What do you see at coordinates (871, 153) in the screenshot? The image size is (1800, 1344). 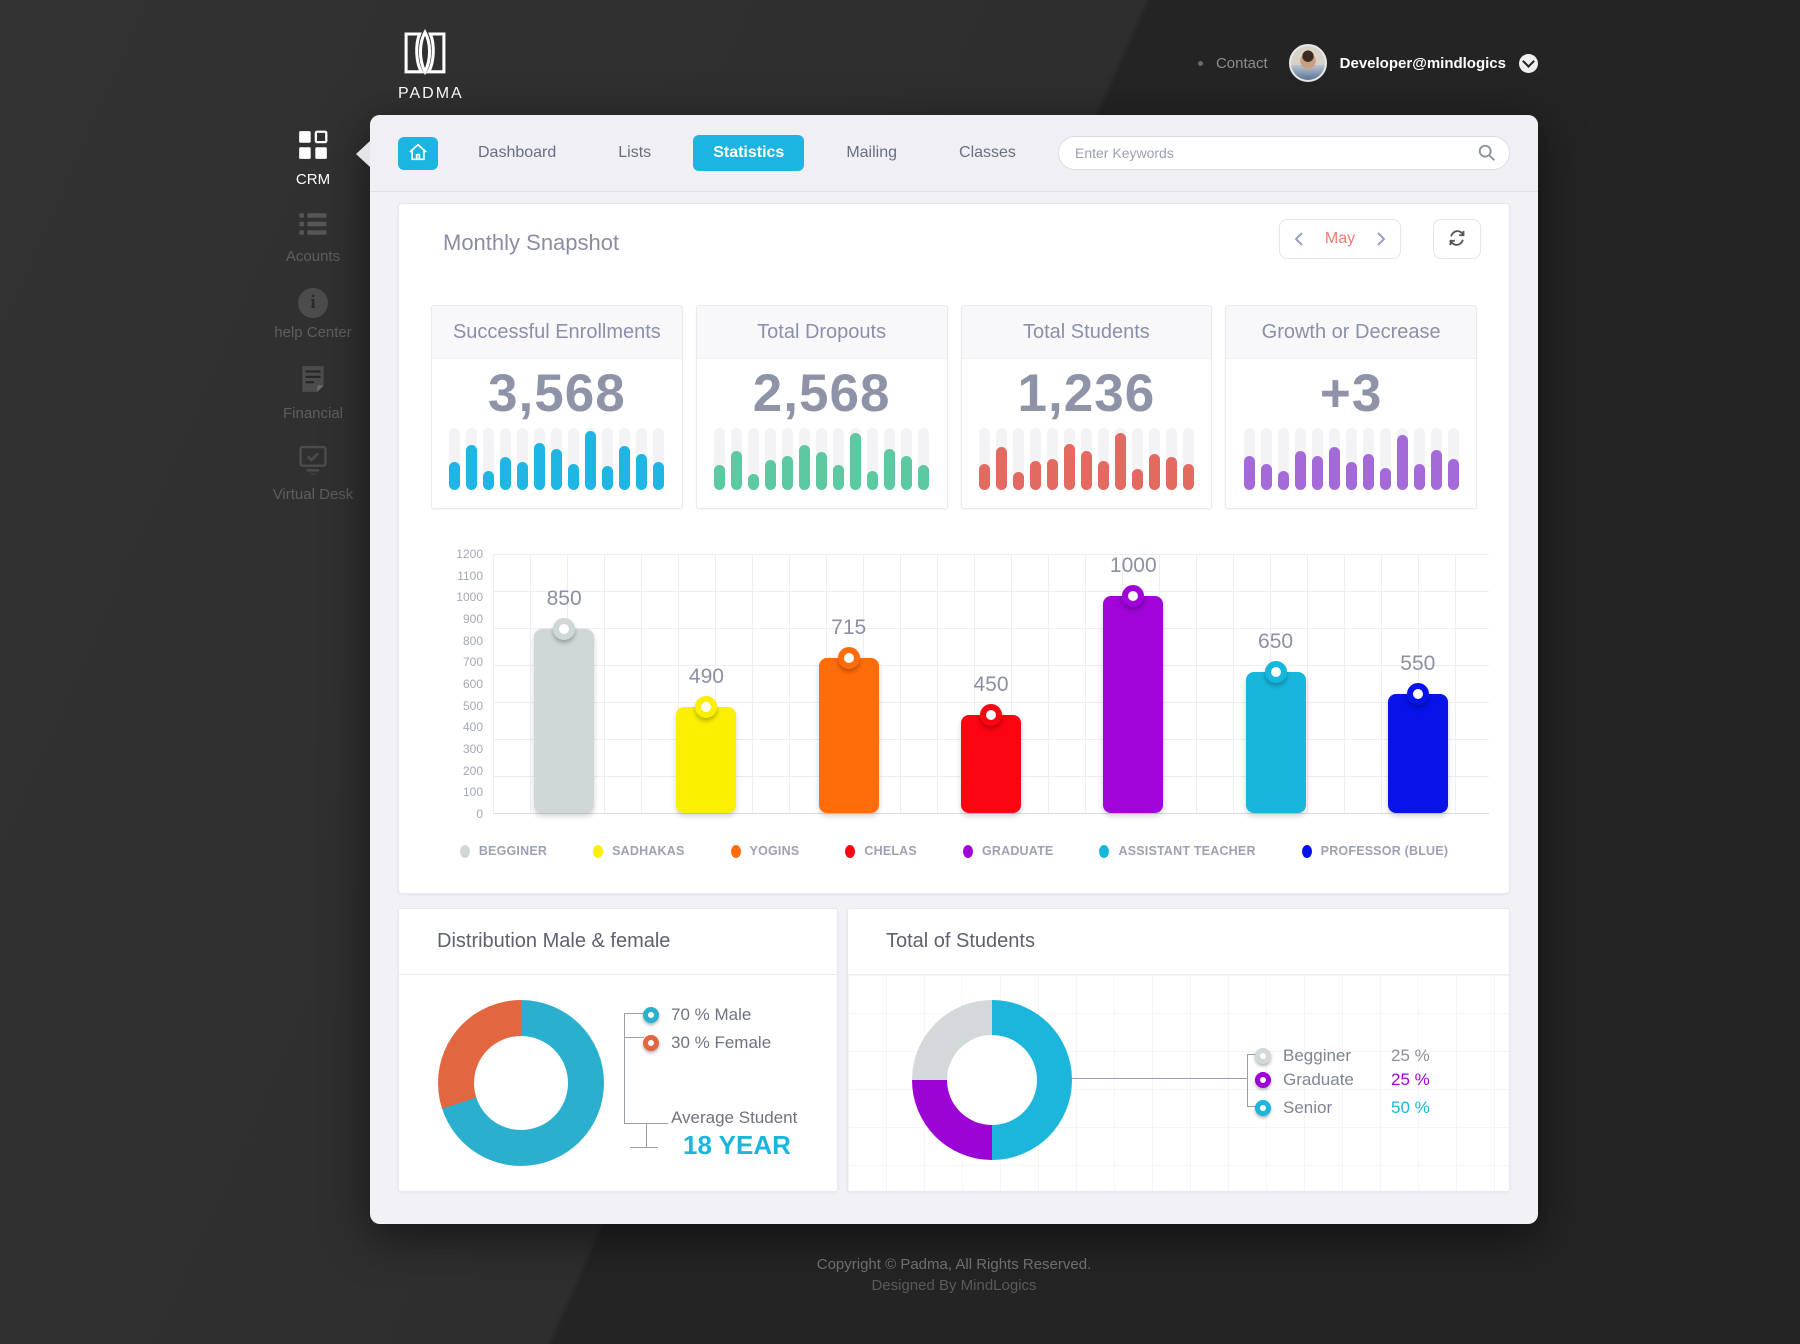 I see `tab-mailing: Mailing` at bounding box center [871, 153].